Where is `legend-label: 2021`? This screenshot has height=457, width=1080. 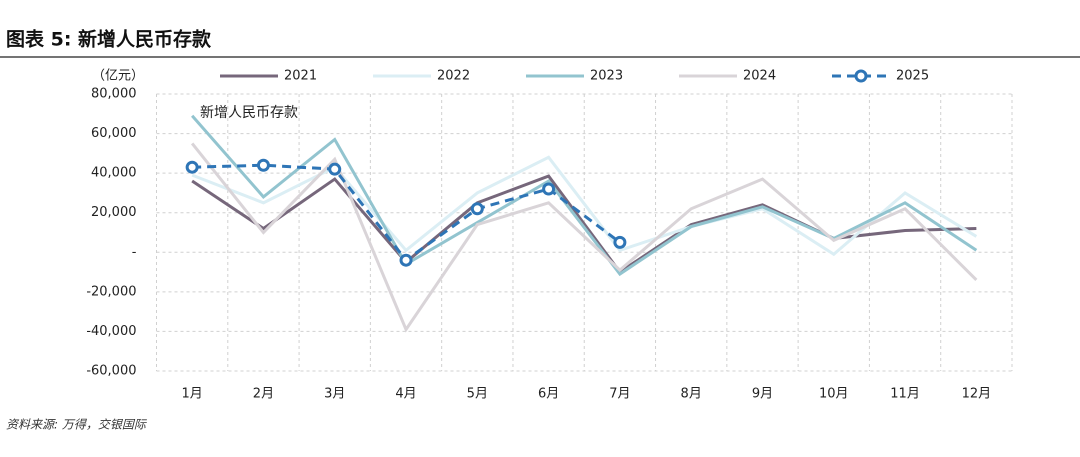
legend-label: 2021 is located at coordinates (300, 76).